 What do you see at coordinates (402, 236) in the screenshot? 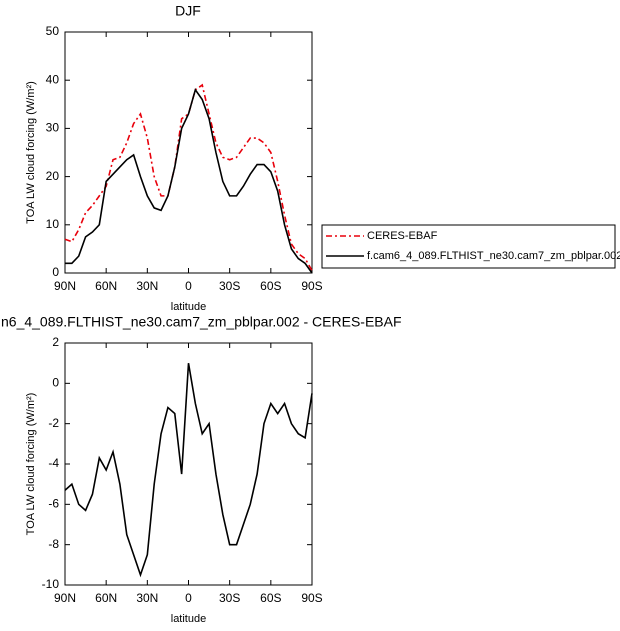
I see `legend-label: CERES-EBAF` at bounding box center [402, 236].